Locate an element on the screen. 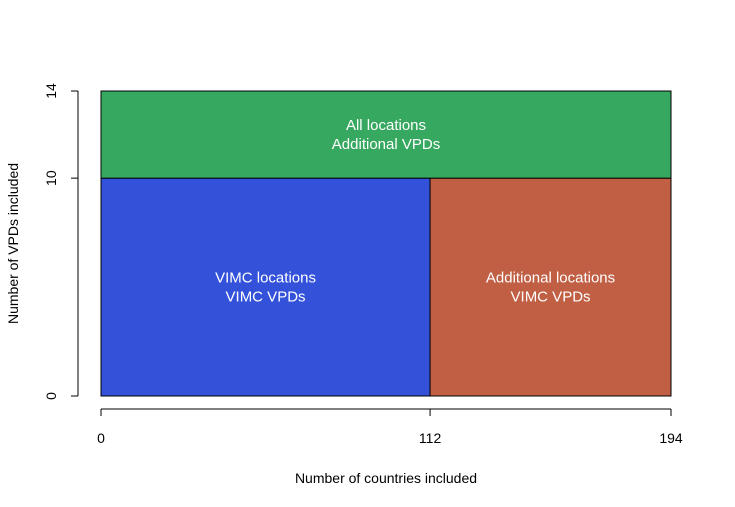  region-2-label-line-1: Additional VPDs is located at coordinates (386, 144).